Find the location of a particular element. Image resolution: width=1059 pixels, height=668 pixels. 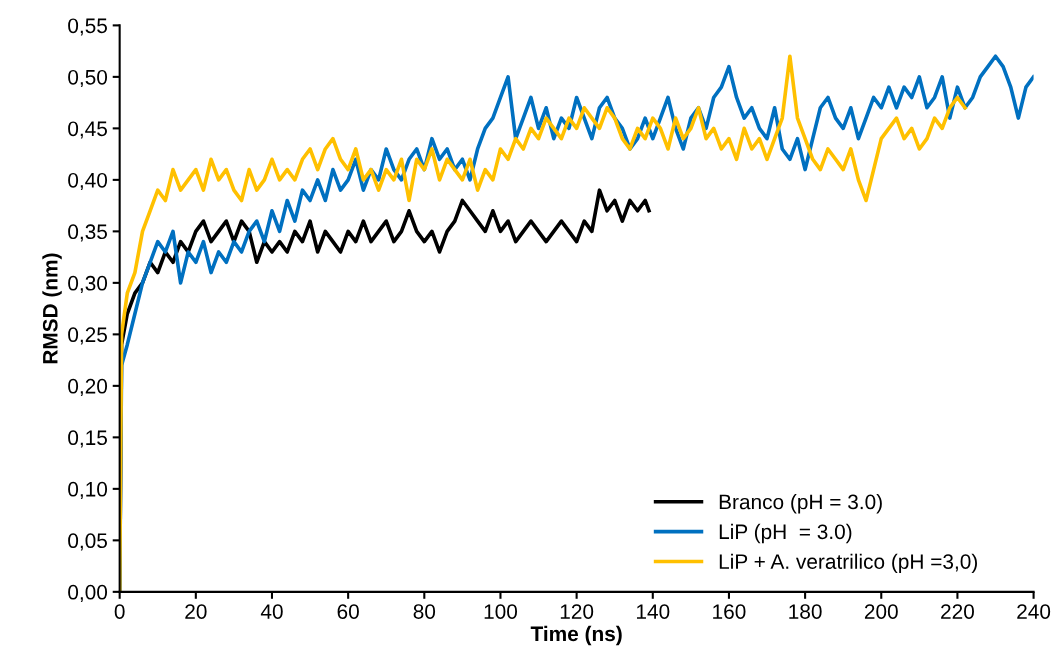

x-tick-label: 80 is located at coordinates (424, 611).